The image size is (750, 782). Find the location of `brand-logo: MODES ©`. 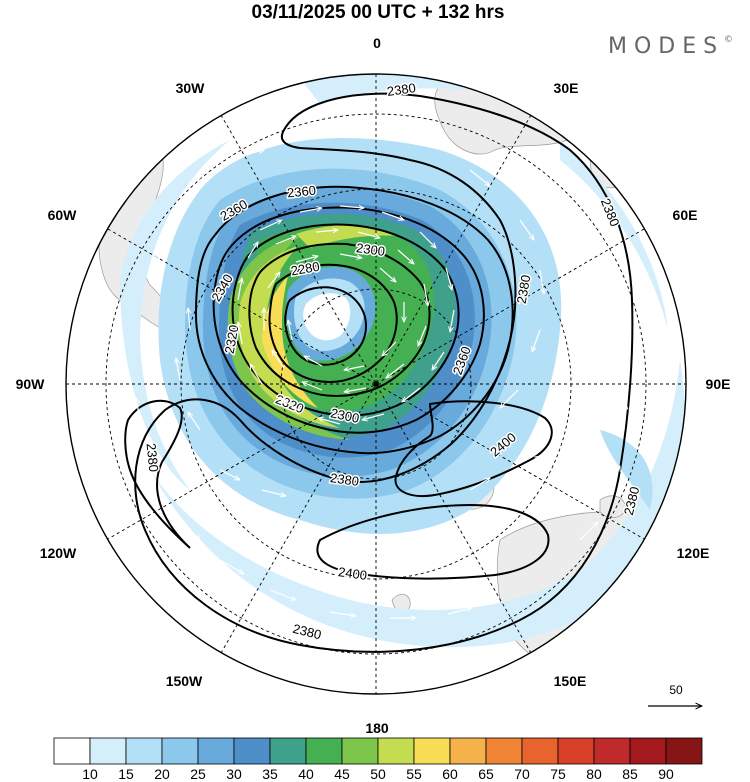

brand-logo: MODES © is located at coordinates (670, 46).